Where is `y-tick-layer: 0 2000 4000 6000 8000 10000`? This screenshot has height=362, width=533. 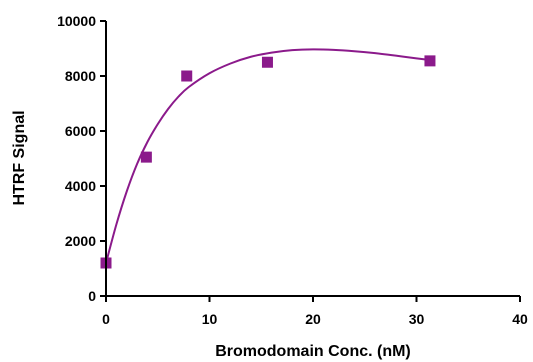 y-tick-layer: 0 2000 4000 6000 8000 10000 is located at coordinates (81, 158).